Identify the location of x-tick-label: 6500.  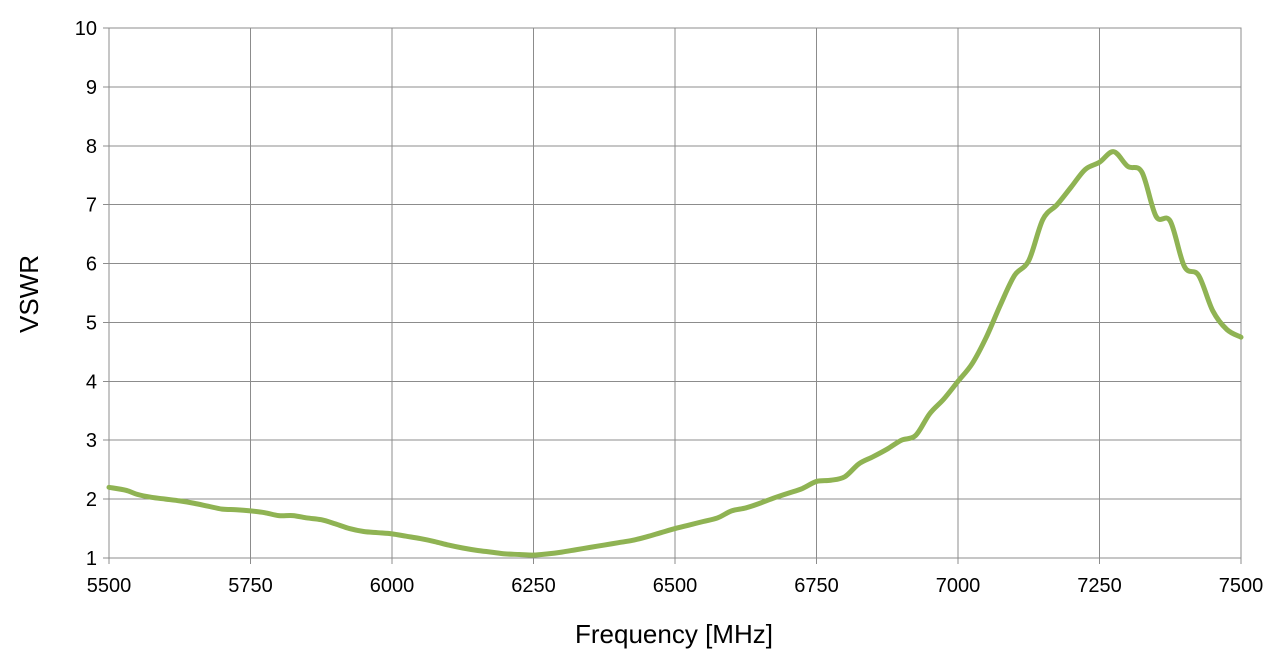
(675, 586).